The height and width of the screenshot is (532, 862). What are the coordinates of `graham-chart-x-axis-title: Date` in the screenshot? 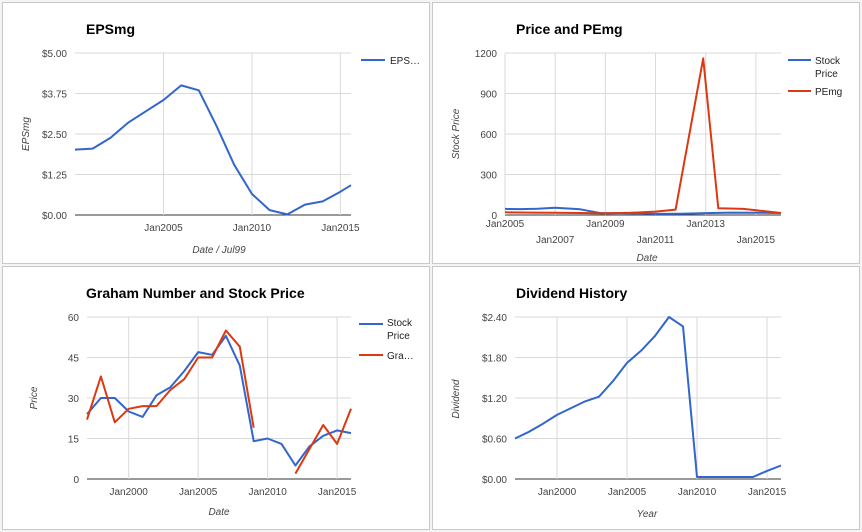 It's located at (219, 512).